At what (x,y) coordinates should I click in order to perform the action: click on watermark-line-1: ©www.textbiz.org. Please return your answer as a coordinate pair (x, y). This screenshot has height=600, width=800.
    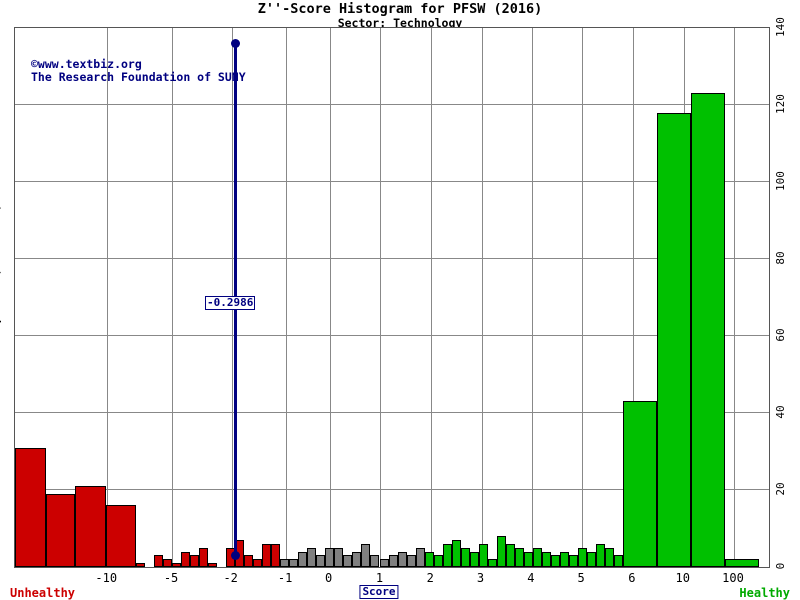
    Looking at the image, I should click on (86, 64).